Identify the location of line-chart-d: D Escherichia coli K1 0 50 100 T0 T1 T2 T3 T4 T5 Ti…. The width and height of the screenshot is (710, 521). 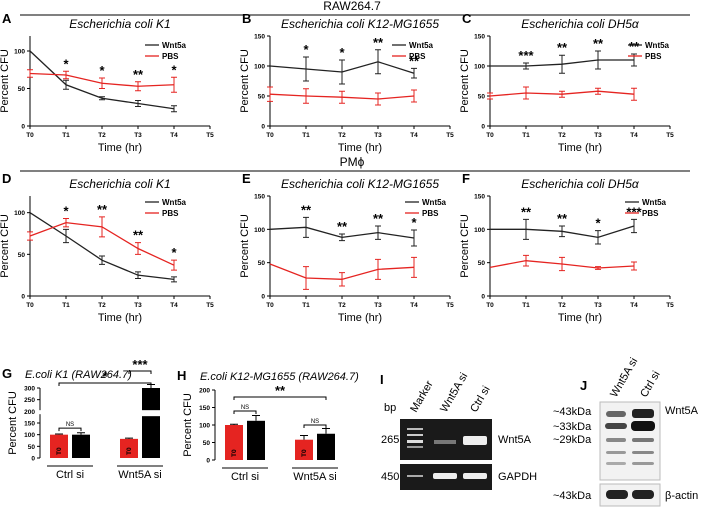
(107, 247).